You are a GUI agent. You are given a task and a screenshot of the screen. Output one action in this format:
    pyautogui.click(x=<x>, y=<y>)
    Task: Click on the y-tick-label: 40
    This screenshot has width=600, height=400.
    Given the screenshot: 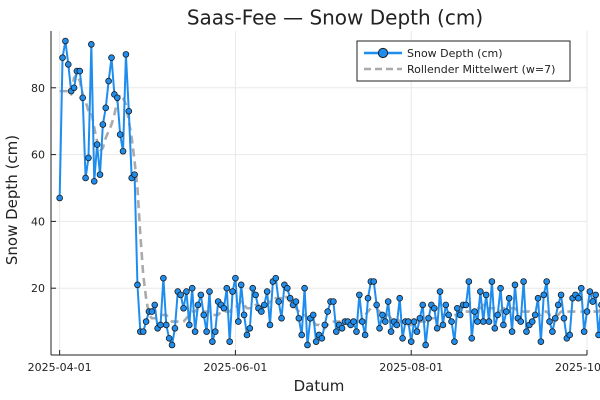 What is the action you would take?
    pyautogui.click(x=38, y=221)
    